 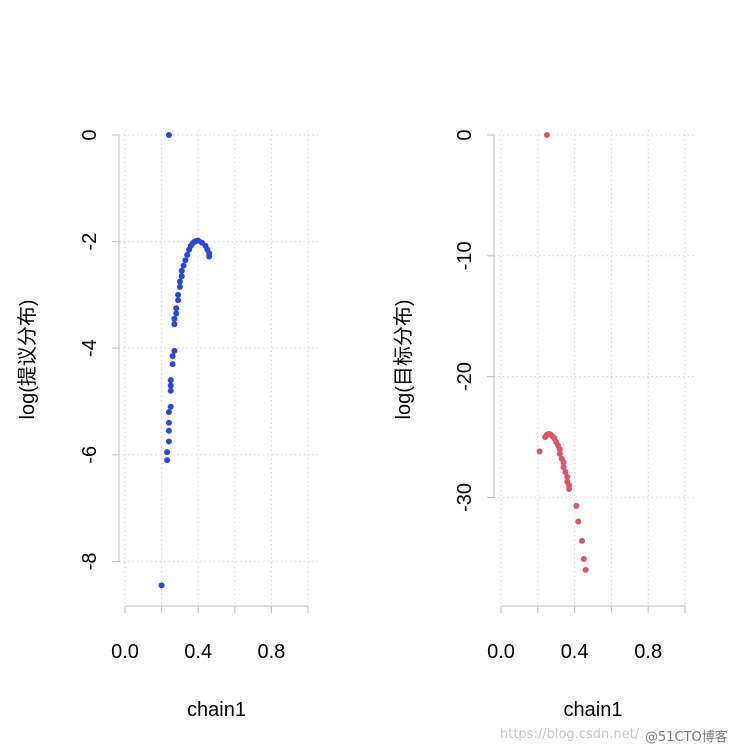 What do you see at coordinates (90, 348) in the screenshot?
I see `y-tick-label: -4` at bounding box center [90, 348].